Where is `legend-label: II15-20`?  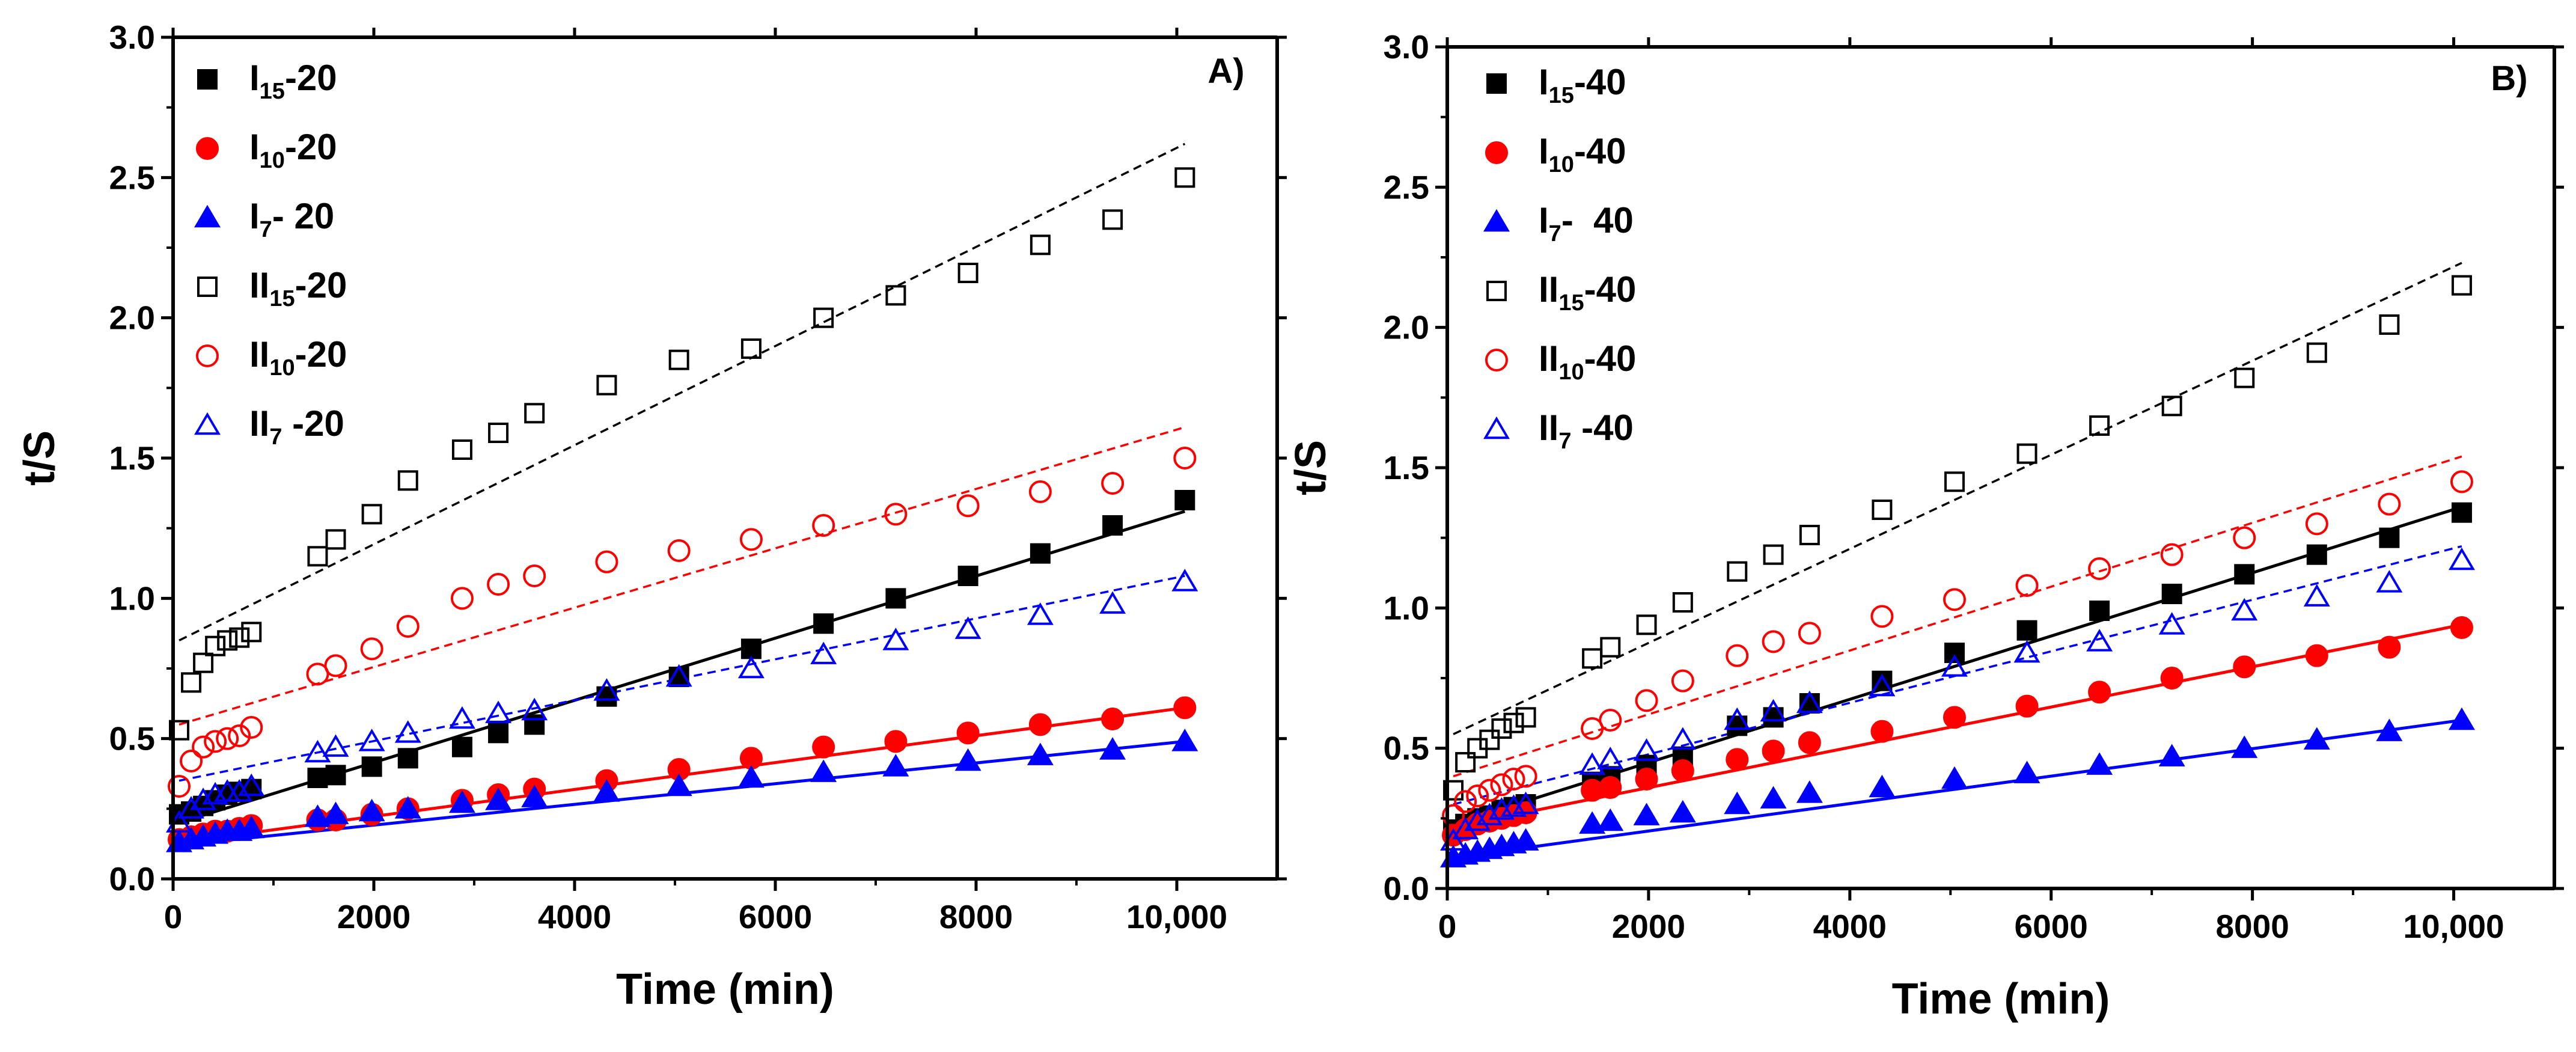 legend-label: II15-20 is located at coordinates (298, 288).